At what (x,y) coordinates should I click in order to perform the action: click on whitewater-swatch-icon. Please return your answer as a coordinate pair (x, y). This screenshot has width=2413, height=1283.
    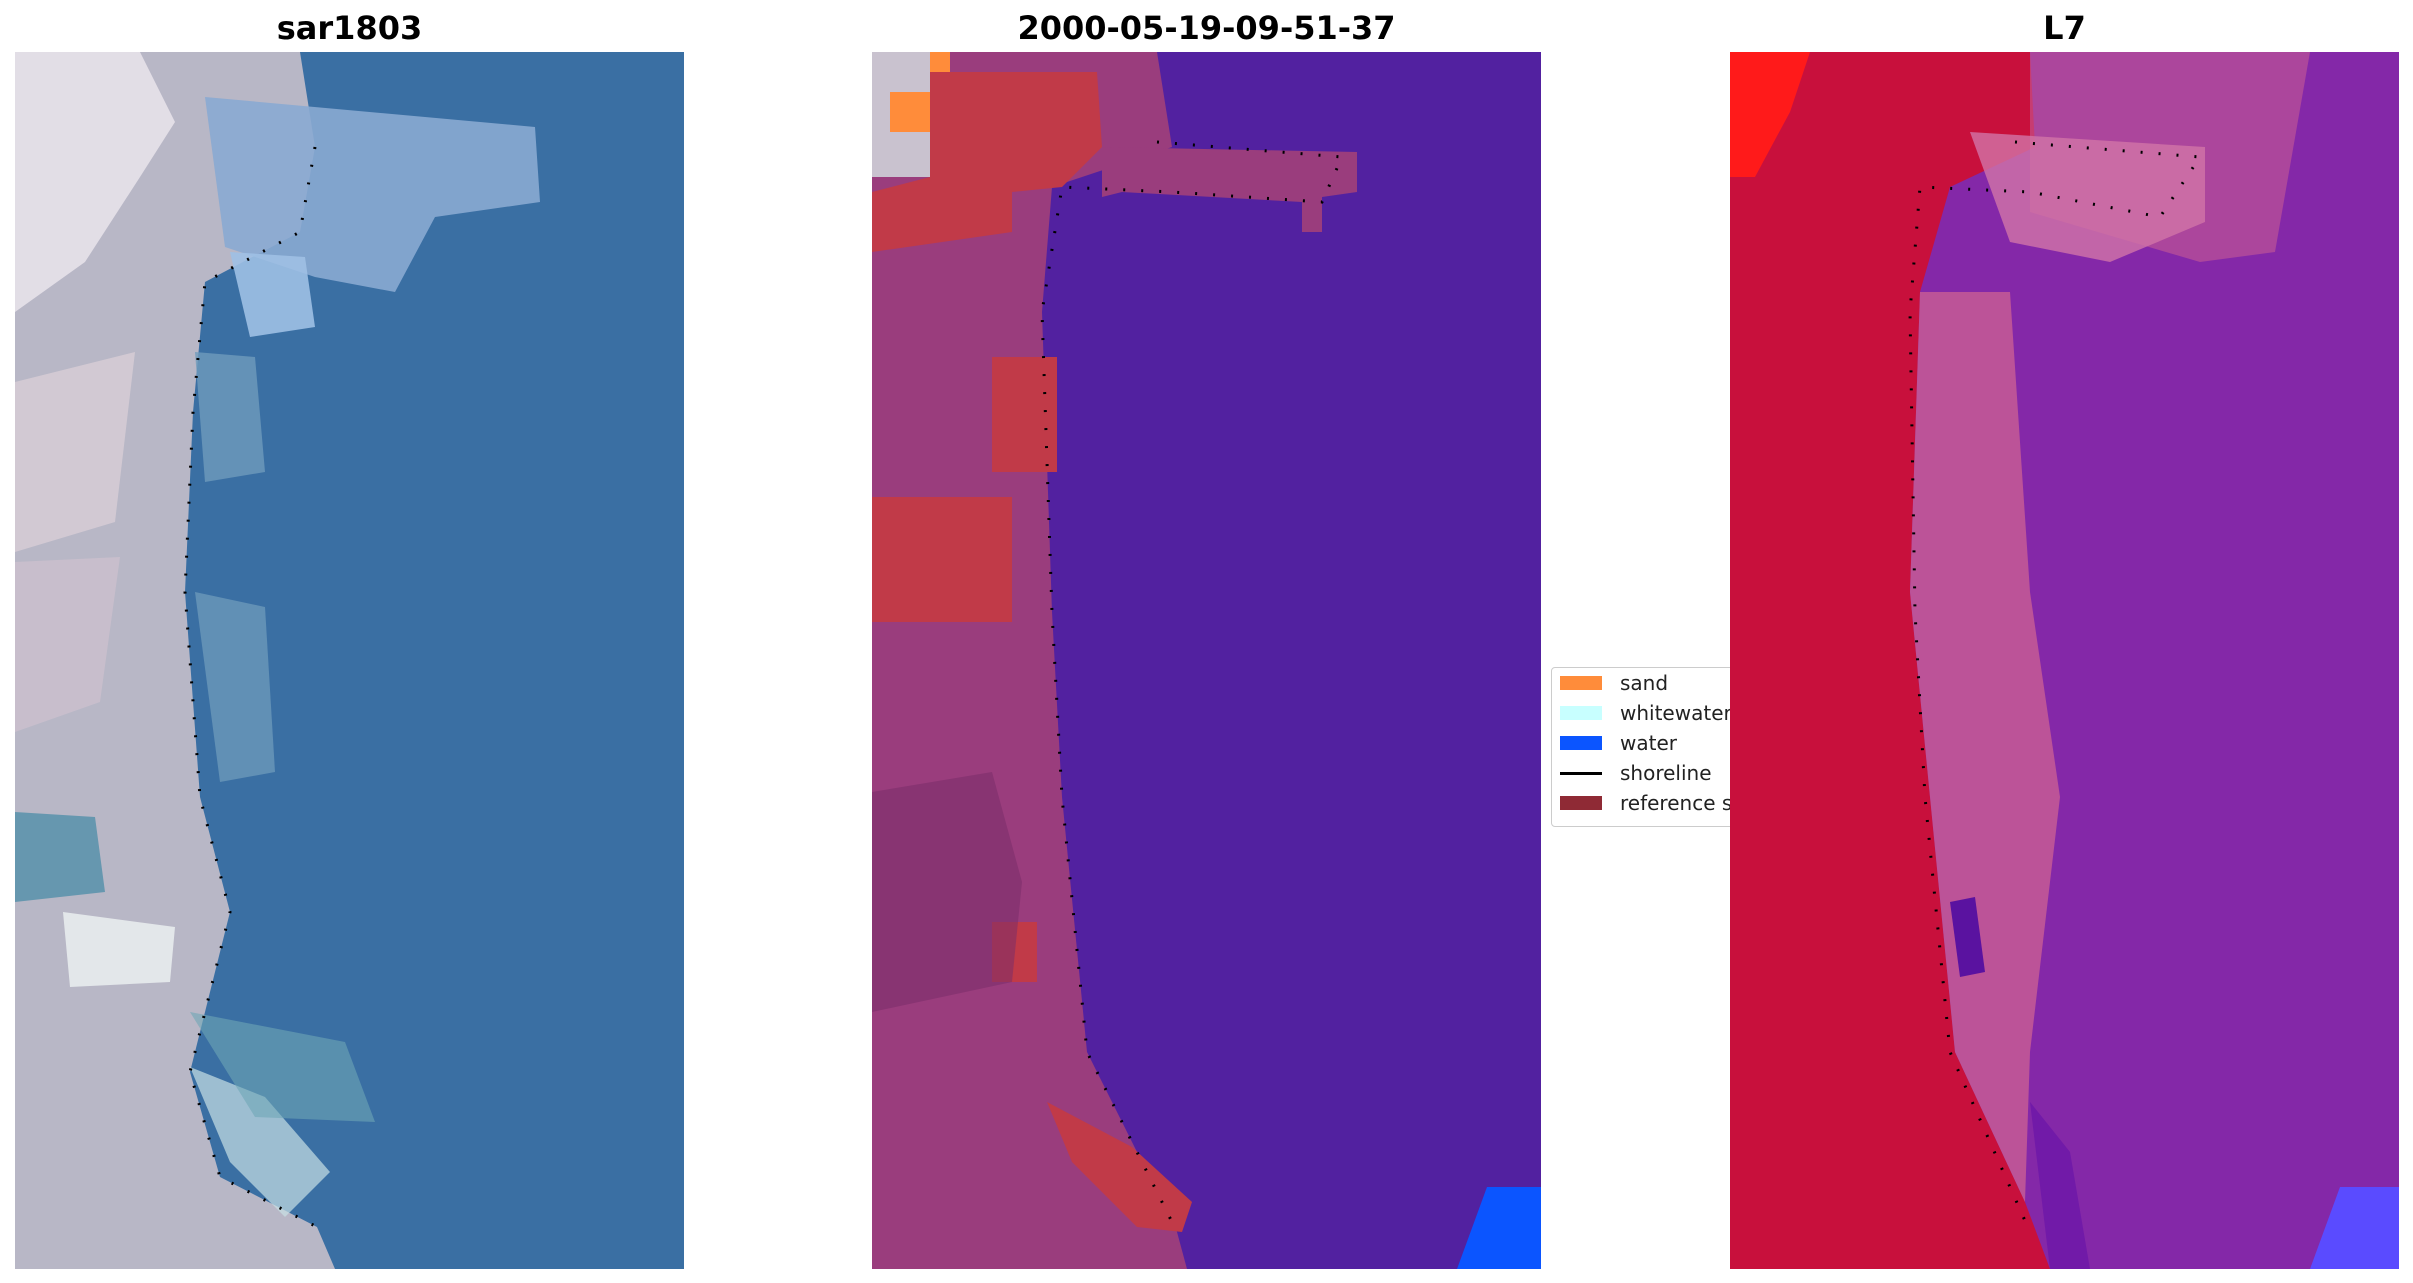
    Looking at the image, I should click on (1581, 713).